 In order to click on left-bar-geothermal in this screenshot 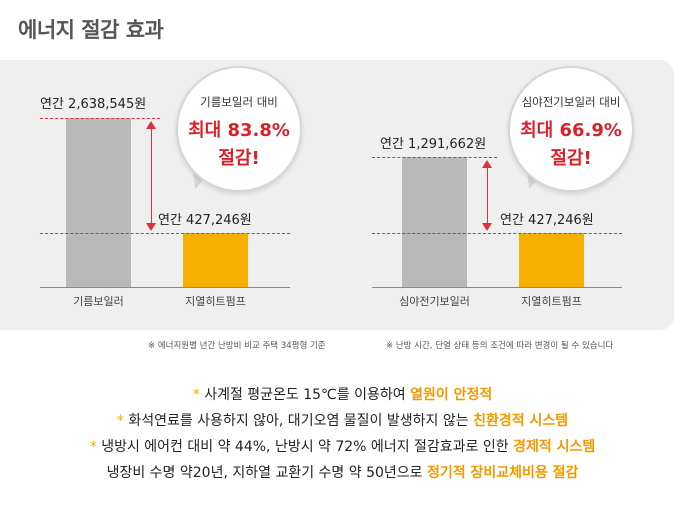, I will do `click(215, 260)`.